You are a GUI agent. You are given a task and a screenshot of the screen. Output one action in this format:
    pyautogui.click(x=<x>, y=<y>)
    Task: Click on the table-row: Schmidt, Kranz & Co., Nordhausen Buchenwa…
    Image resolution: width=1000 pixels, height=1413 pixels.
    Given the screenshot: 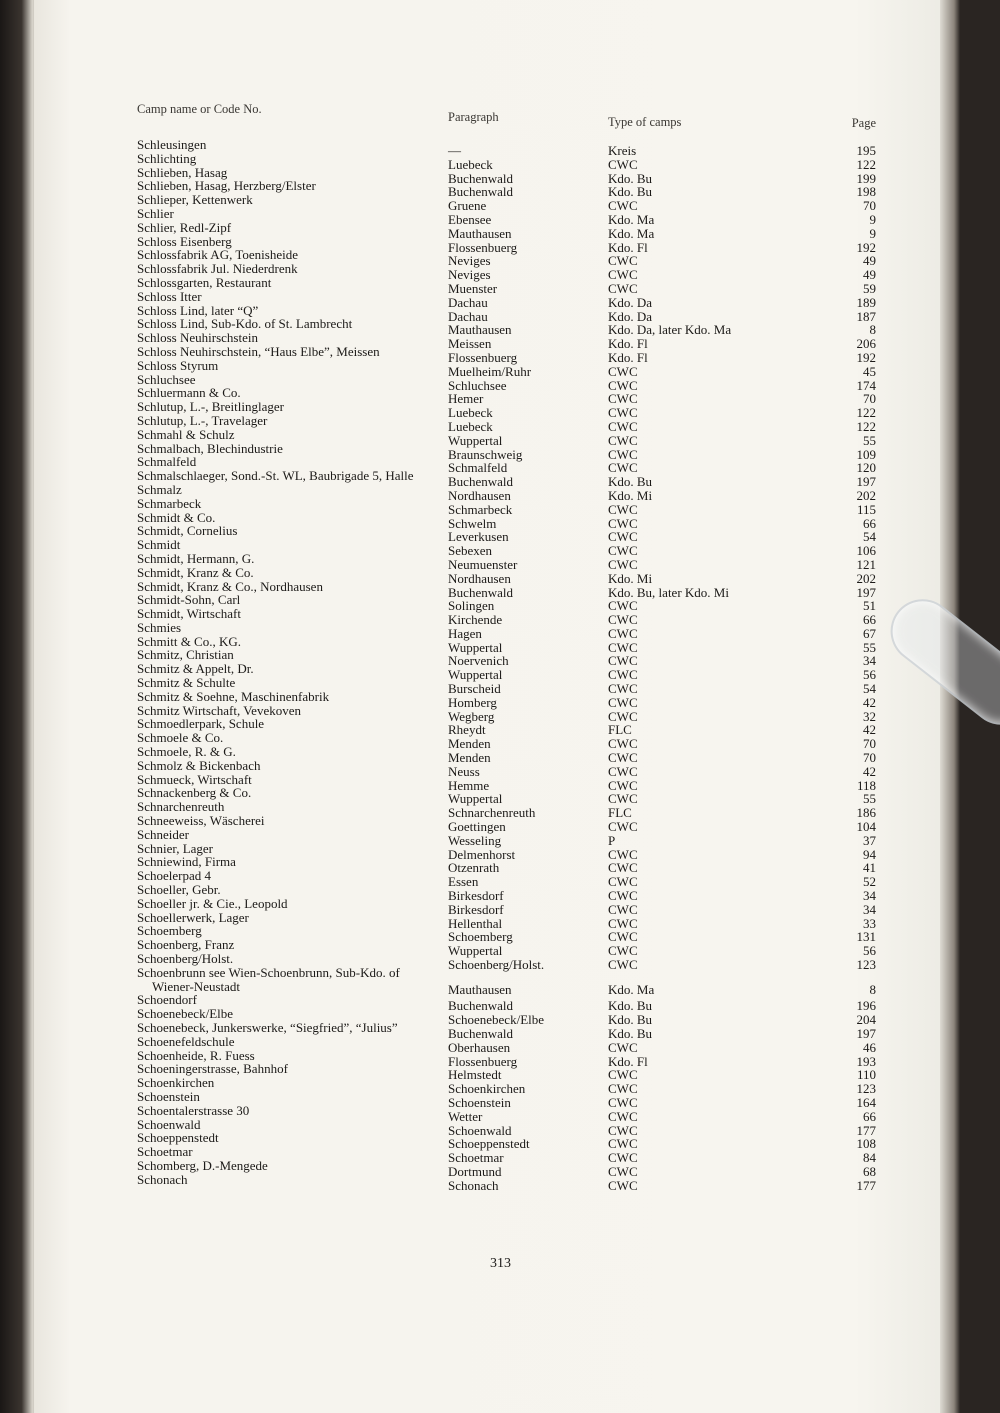 What is the action you would take?
    pyautogui.click(x=500, y=589)
    